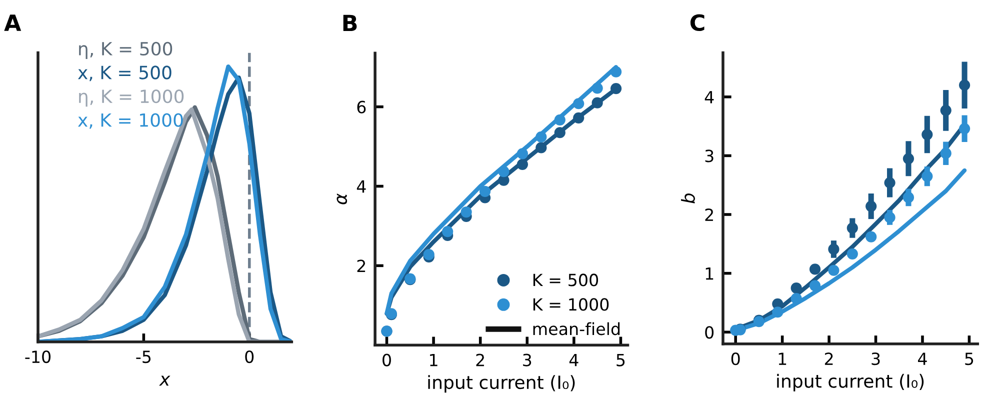 This screenshot has height=406, width=987. What do you see at coordinates (697, 23) in the screenshot?
I see `chart-title: C` at bounding box center [697, 23].